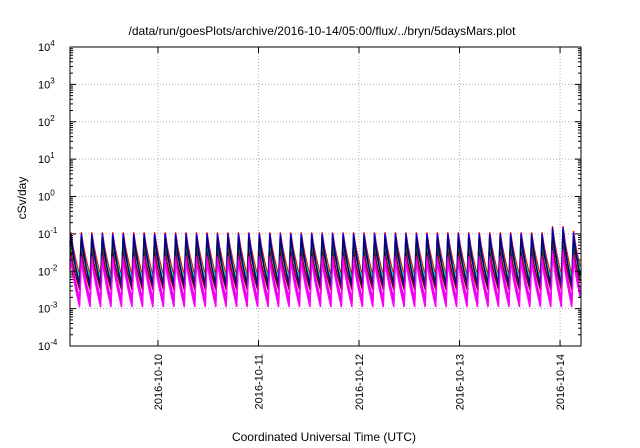  What do you see at coordinates (360, 382) in the screenshot?
I see `x-tick-label: 2016-10-12` at bounding box center [360, 382].